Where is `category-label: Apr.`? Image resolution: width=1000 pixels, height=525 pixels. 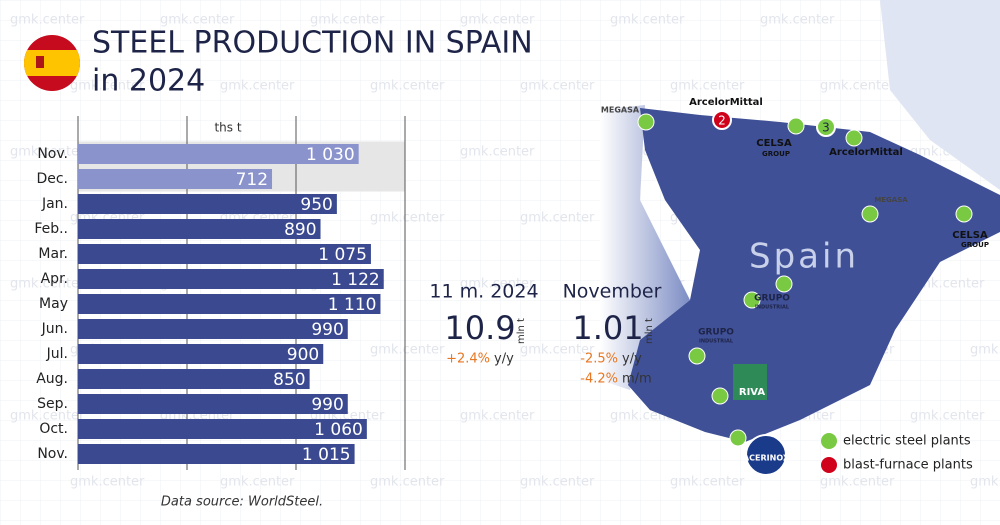
category-label: Apr. is located at coordinates (54, 279).